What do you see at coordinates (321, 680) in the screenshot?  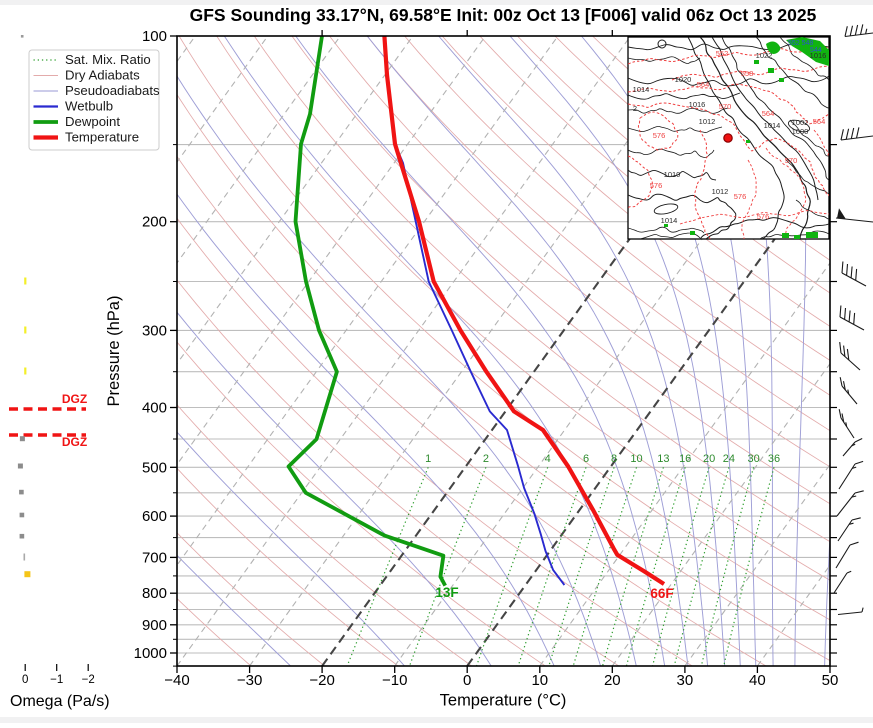 I see `svg-text: −20` at bounding box center [321, 680].